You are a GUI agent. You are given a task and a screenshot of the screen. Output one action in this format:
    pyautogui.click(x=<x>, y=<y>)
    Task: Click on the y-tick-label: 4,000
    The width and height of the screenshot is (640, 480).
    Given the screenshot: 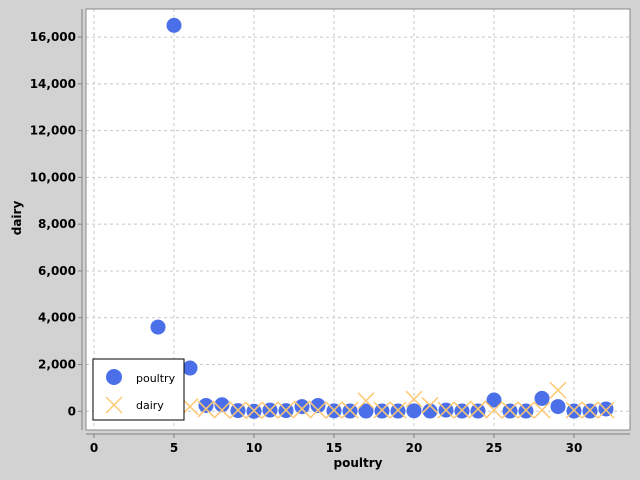 What is the action you would take?
    pyautogui.click(x=57, y=318)
    